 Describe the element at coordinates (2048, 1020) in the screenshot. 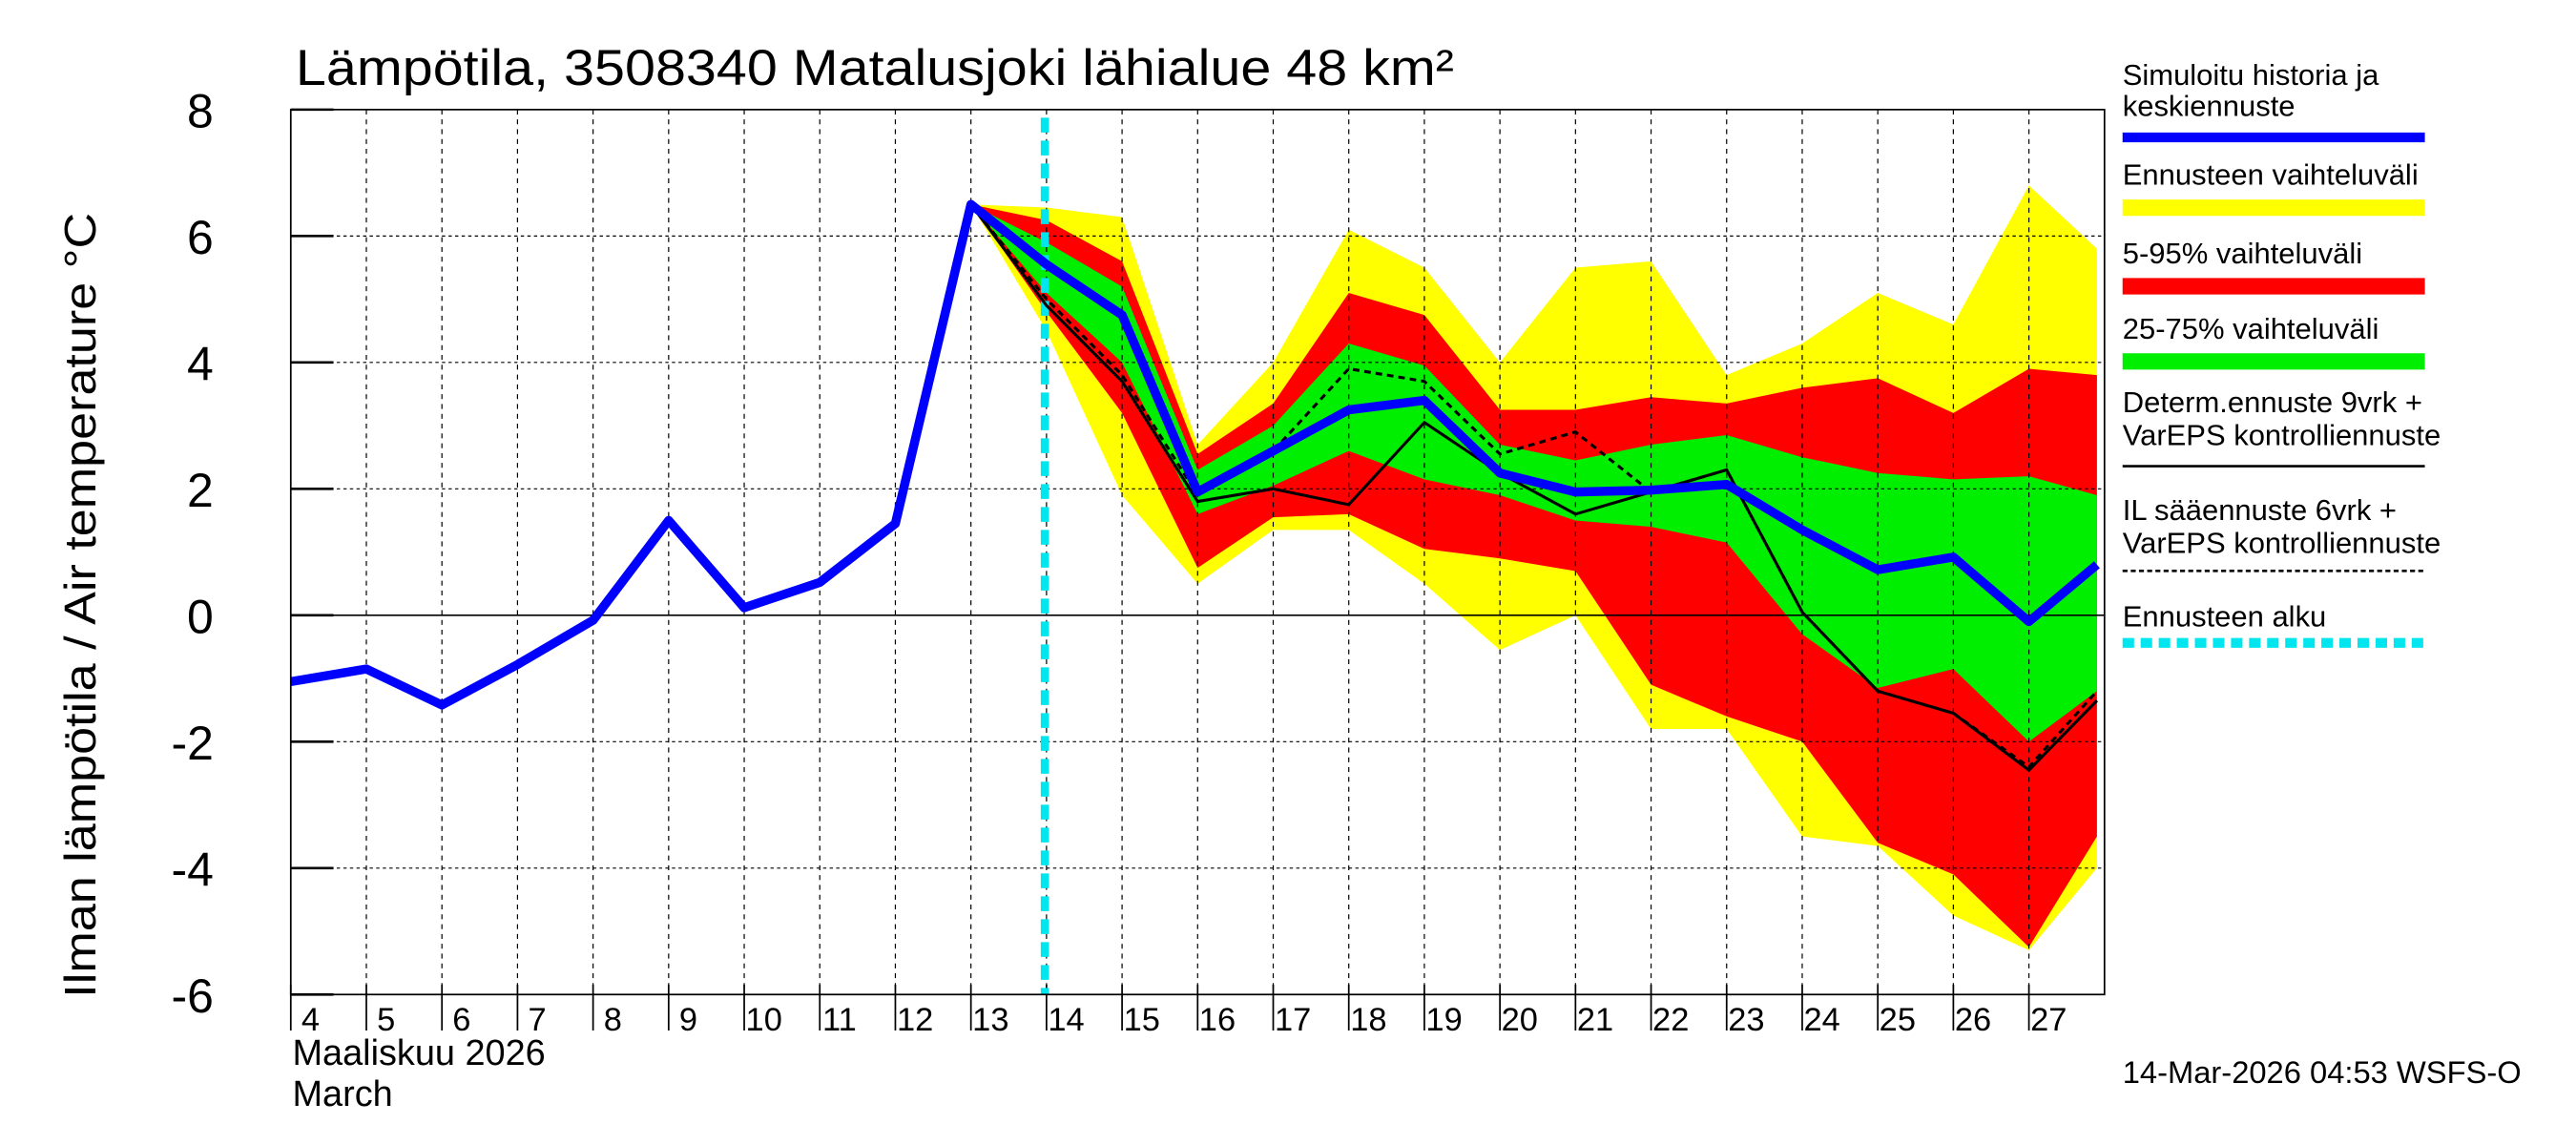

I see `x-tick-label: 27` at that location.